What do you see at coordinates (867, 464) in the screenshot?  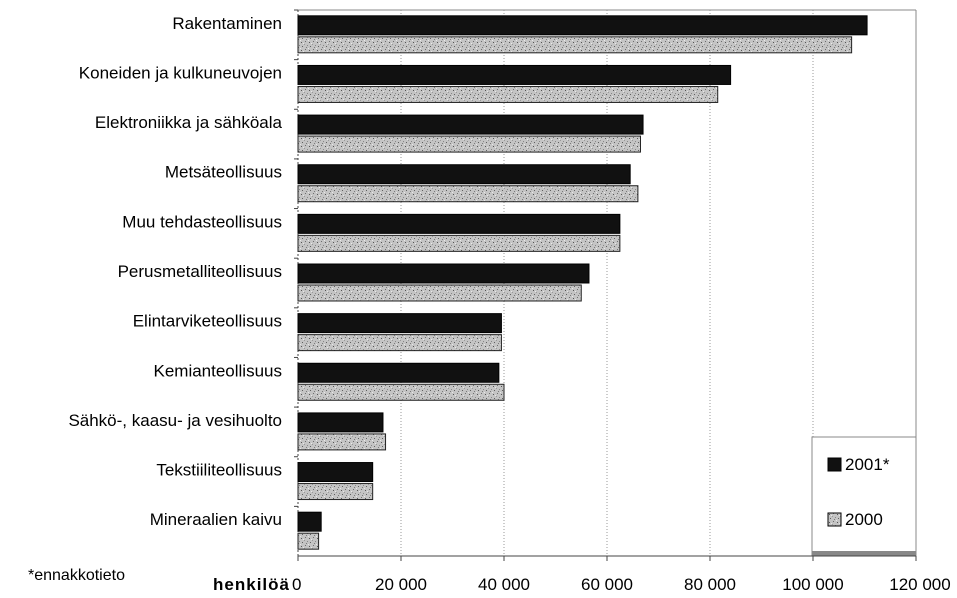 I see `legend-label-2001: 2001*` at bounding box center [867, 464].